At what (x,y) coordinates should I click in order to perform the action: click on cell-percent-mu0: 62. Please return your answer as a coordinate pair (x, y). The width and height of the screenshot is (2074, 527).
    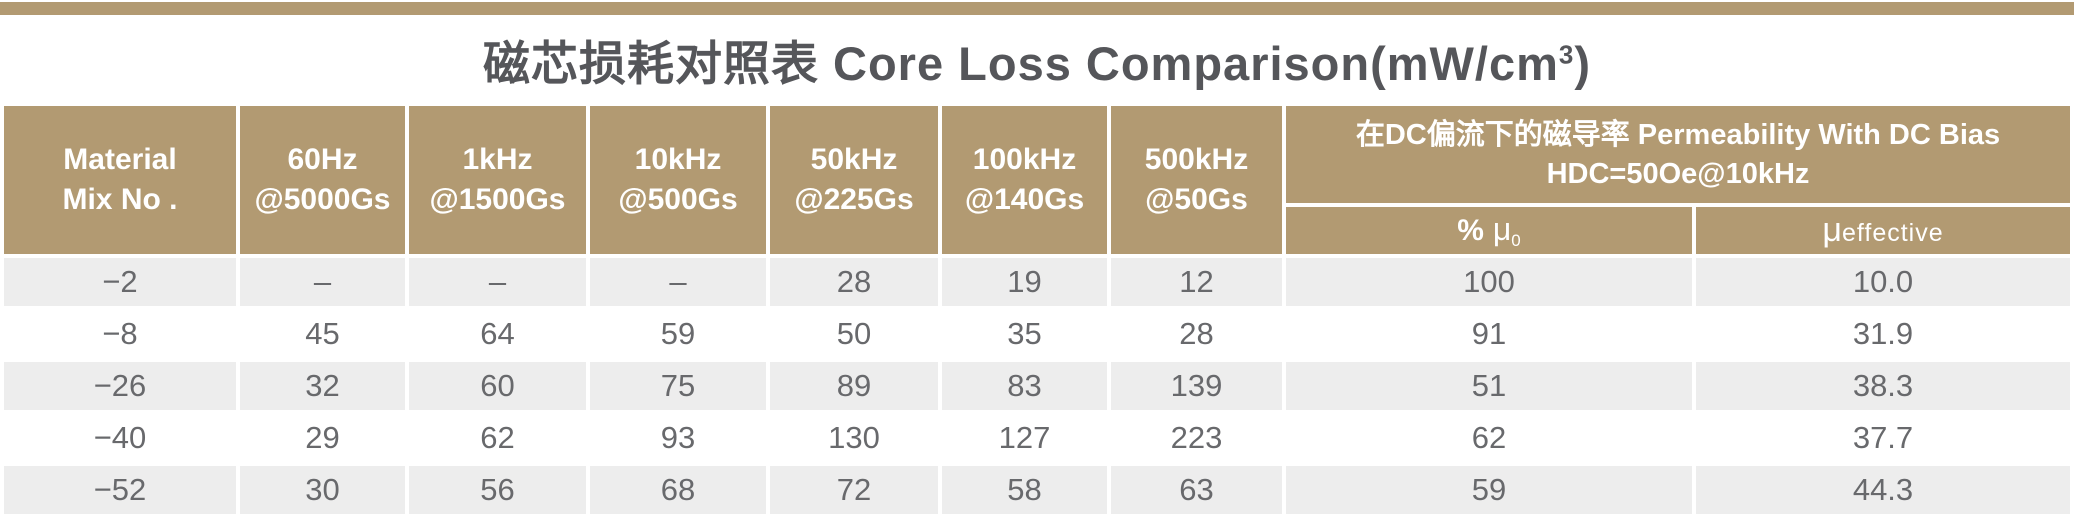
    Looking at the image, I should click on (1489, 438).